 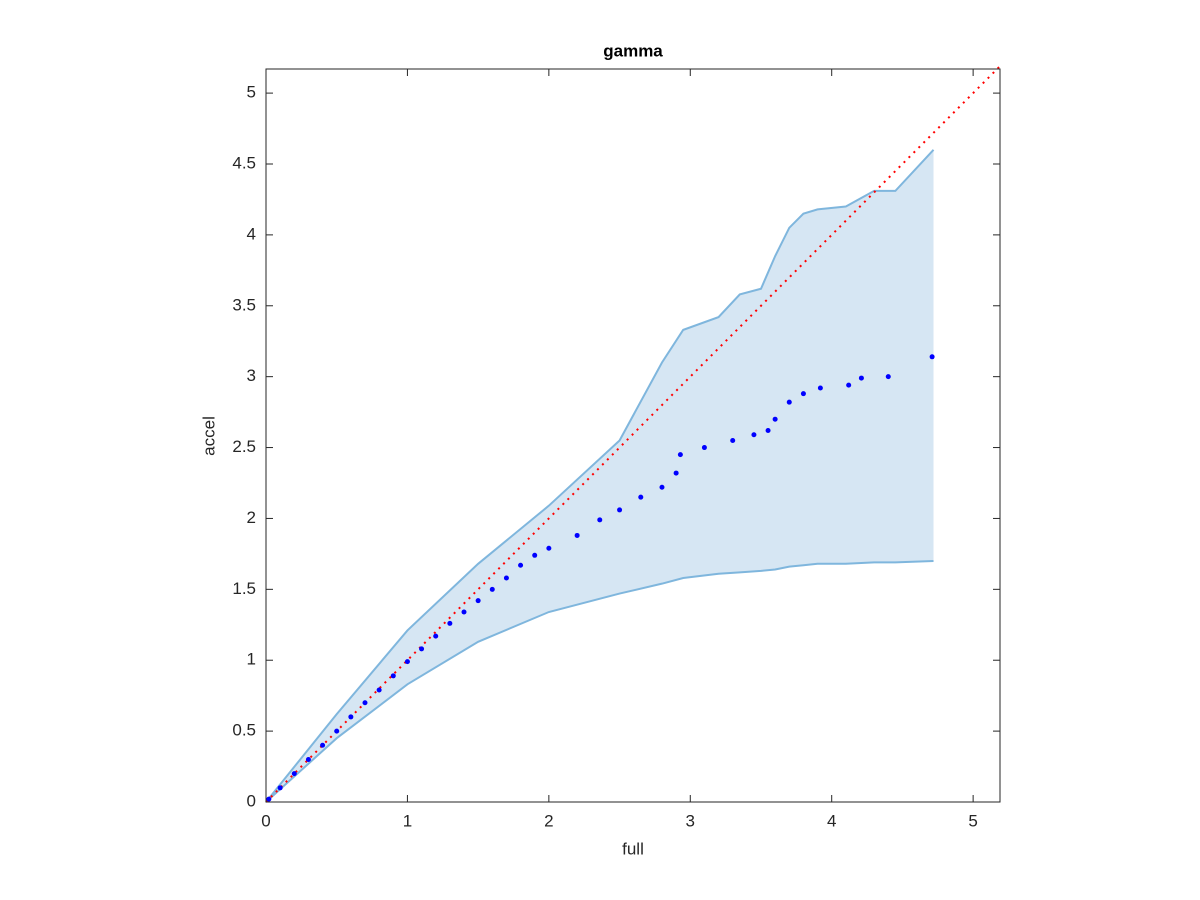 I want to click on chart-title: gamma, so click(x=633, y=50).